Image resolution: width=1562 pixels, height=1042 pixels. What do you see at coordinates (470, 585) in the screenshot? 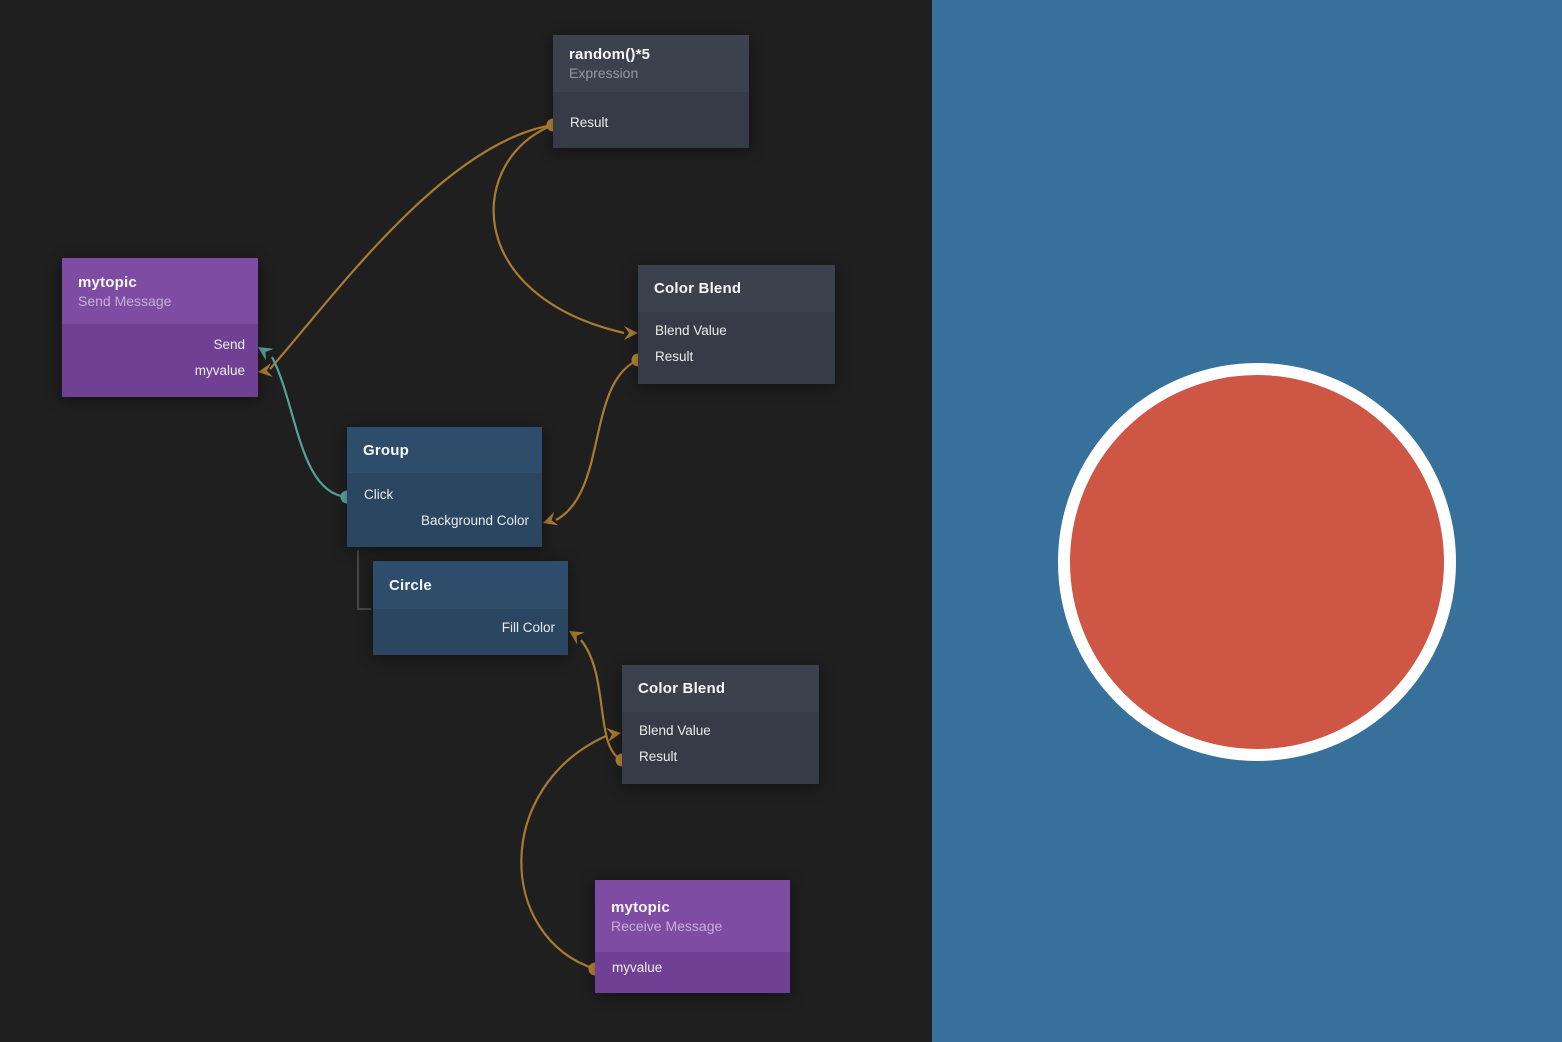
I see `node-header: Circle` at bounding box center [470, 585].